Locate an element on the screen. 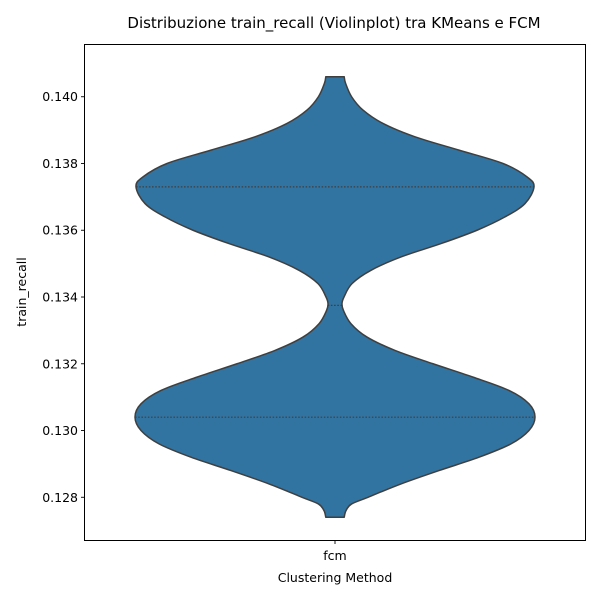 This screenshot has height=600, width=600. y-tick-label: 0.136 is located at coordinates (60, 230).